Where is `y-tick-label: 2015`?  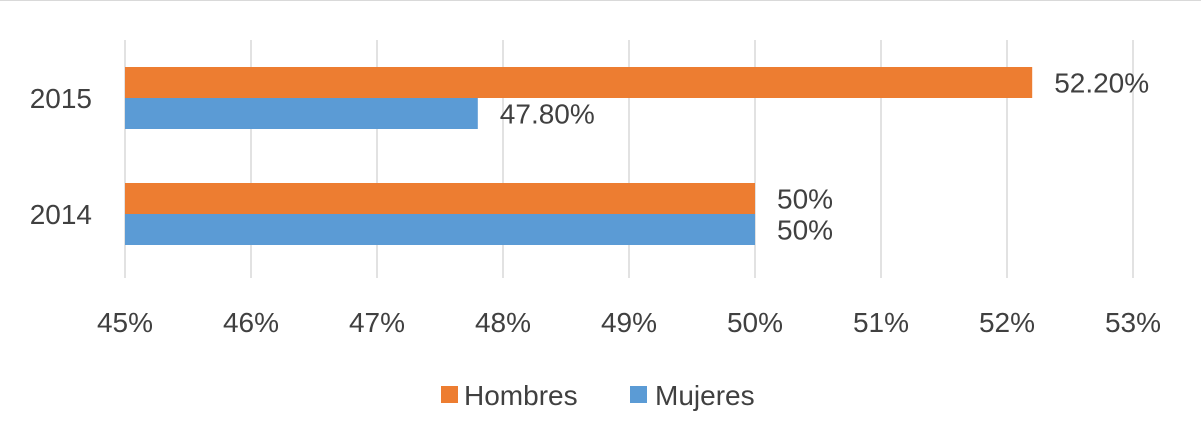 y-tick-label: 2015 is located at coordinates (61, 98).